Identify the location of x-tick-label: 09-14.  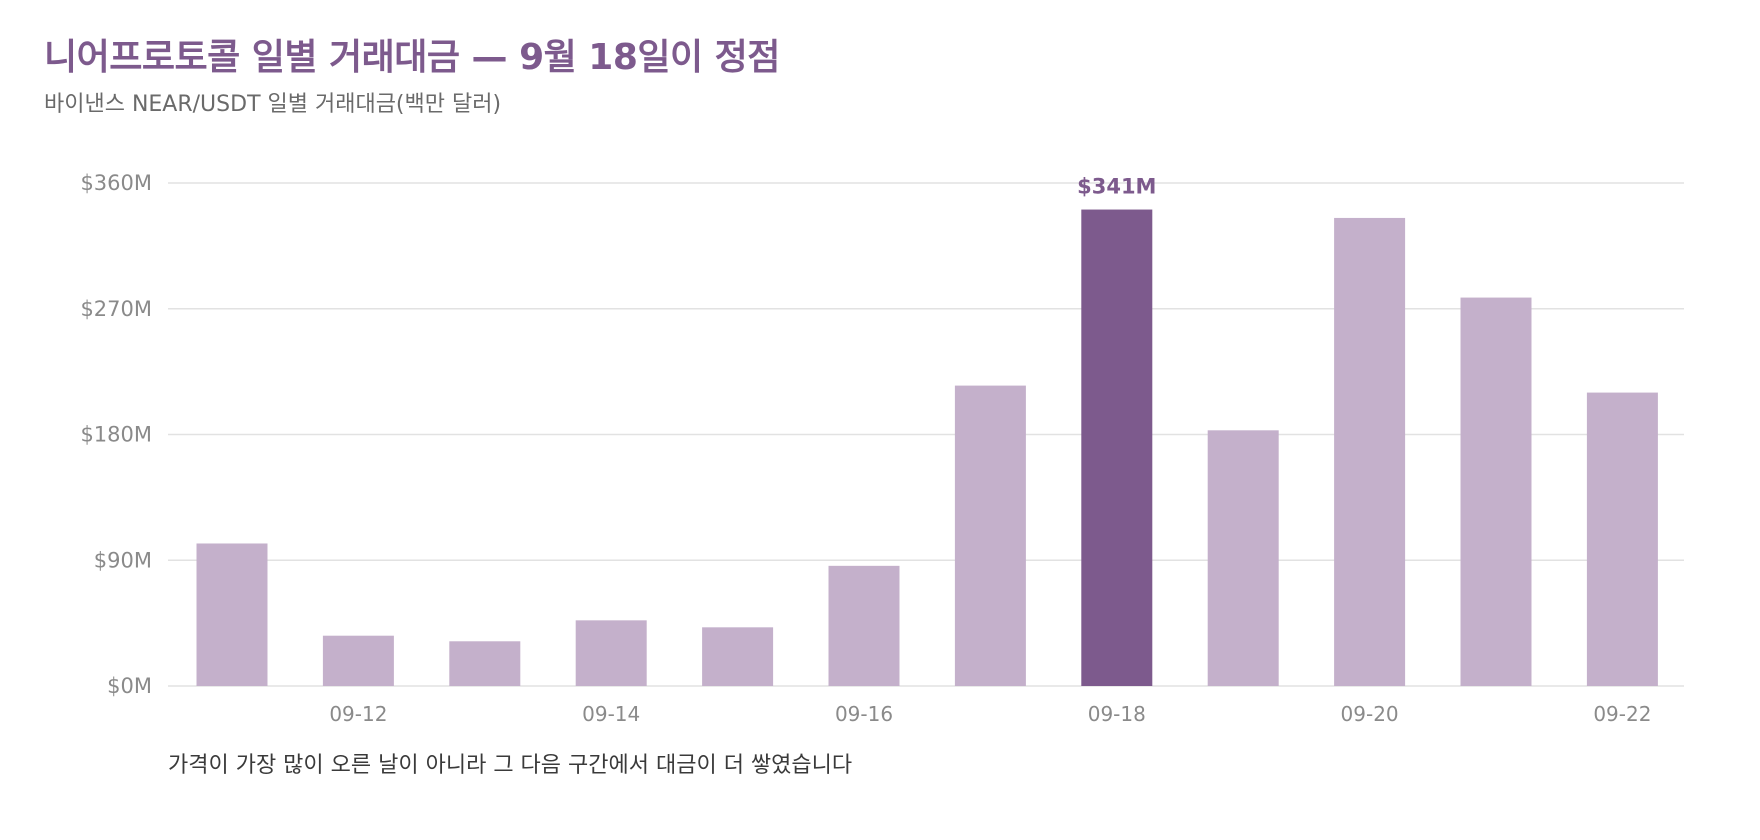
(611, 714).